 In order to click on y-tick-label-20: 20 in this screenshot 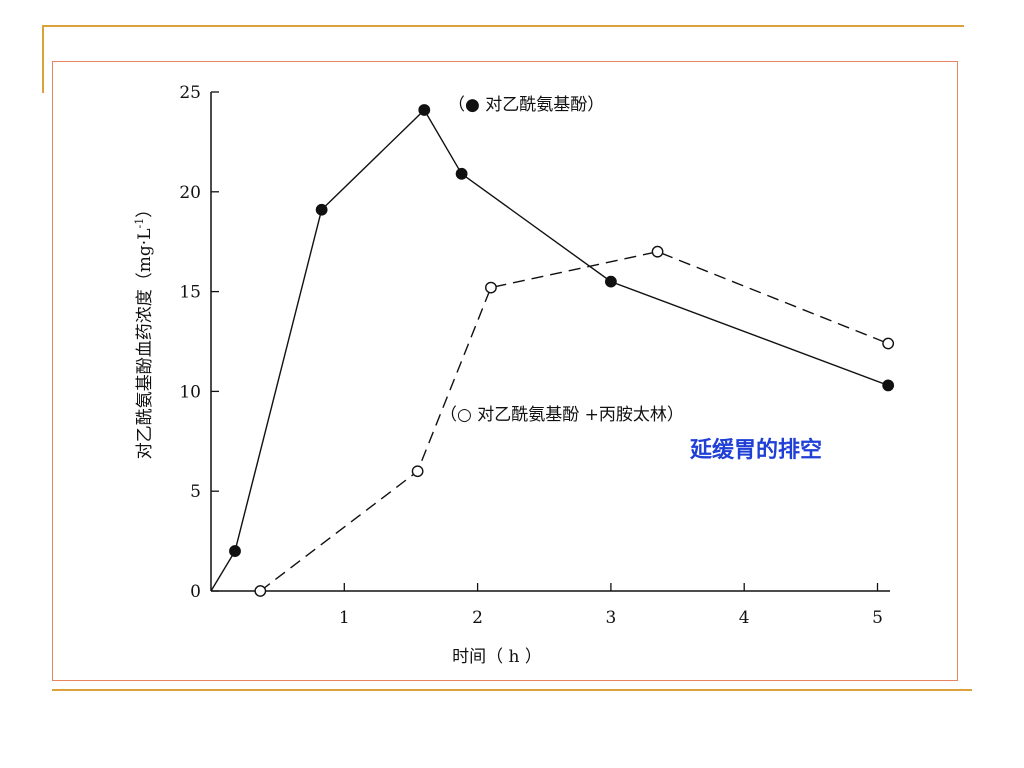, I will do `click(190, 193)`.